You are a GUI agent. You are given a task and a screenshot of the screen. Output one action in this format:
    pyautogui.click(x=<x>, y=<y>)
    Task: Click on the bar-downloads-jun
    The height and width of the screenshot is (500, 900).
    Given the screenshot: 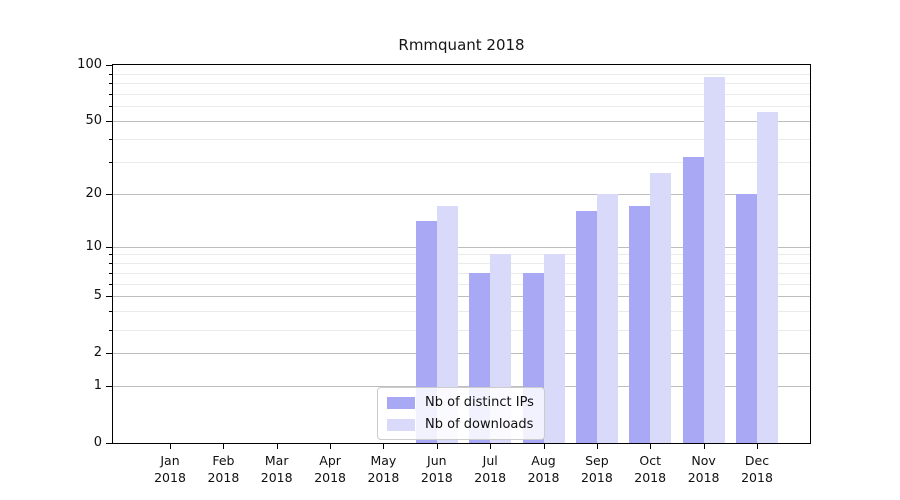 What is the action you would take?
    pyautogui.click(x=447, y=324)
    